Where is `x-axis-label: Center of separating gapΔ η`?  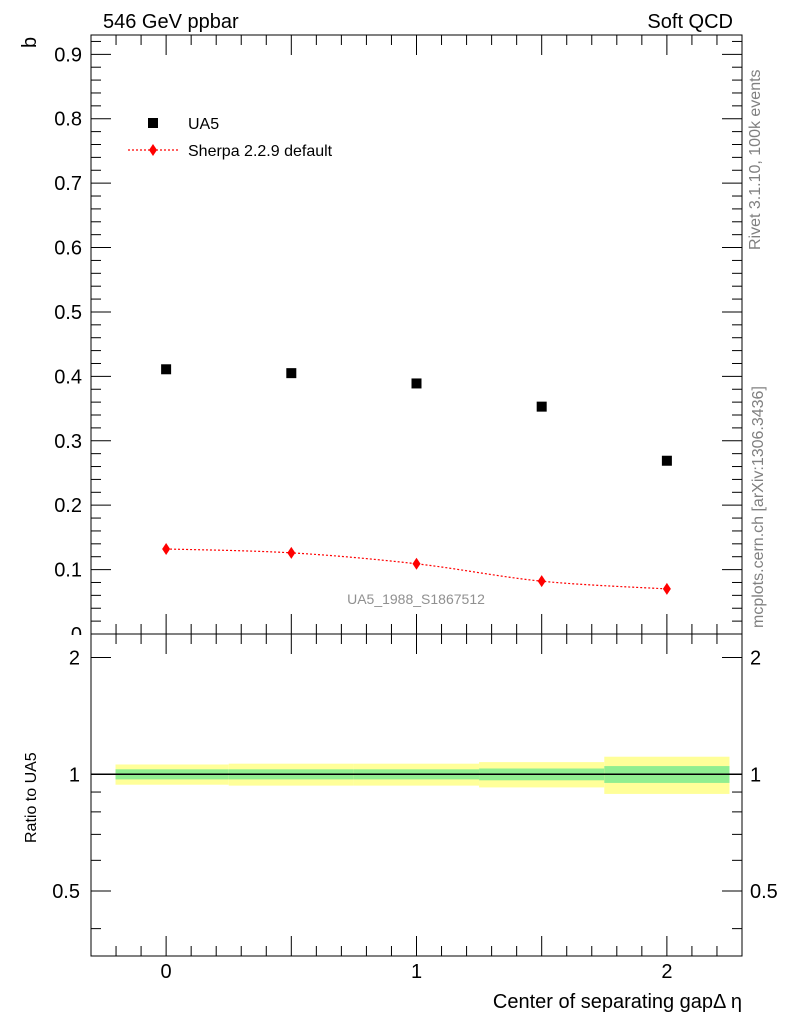 x-axis-label: Center of separating gapΔ η is located at coordinates (617, 1002).